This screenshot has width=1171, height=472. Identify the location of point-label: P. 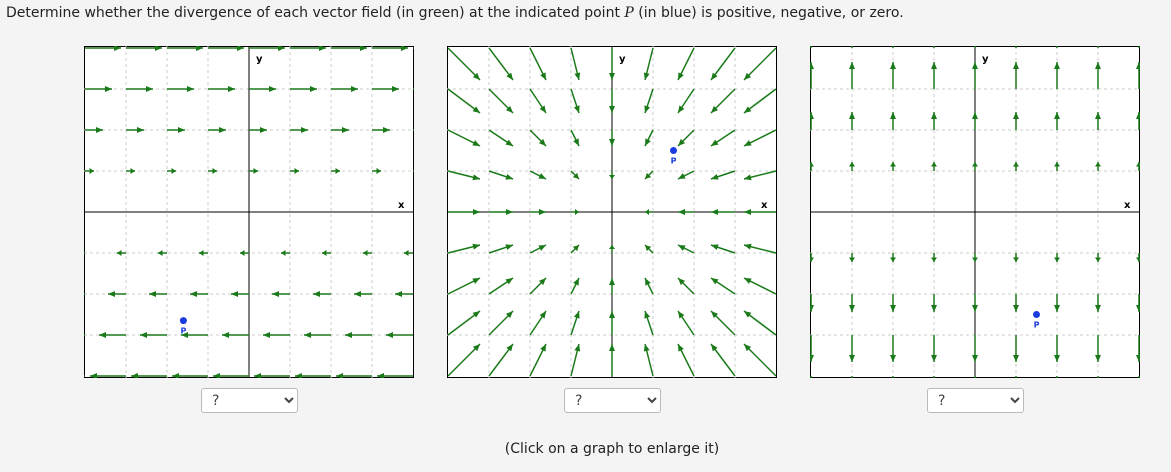
(674, 161).